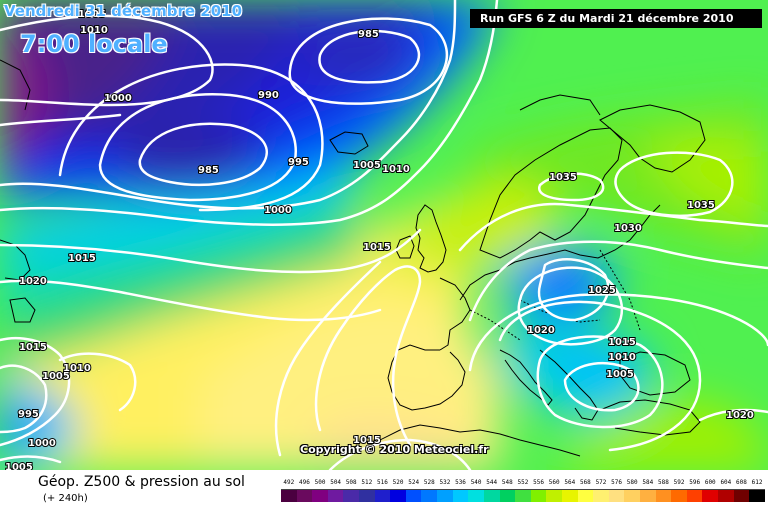 The image size is (768, 512). I want to click on legend-value: 552, so click(523, 482).